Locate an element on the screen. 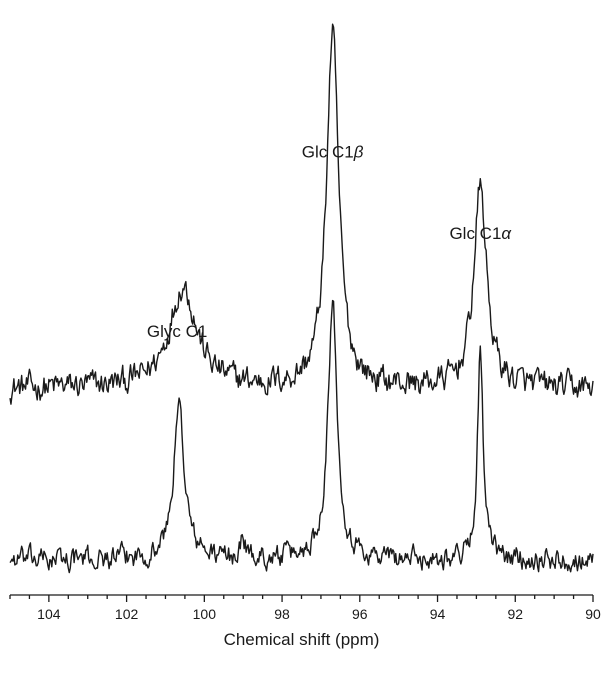  peak-label-1: Glyc C1 is located at coordinates (177, 331).